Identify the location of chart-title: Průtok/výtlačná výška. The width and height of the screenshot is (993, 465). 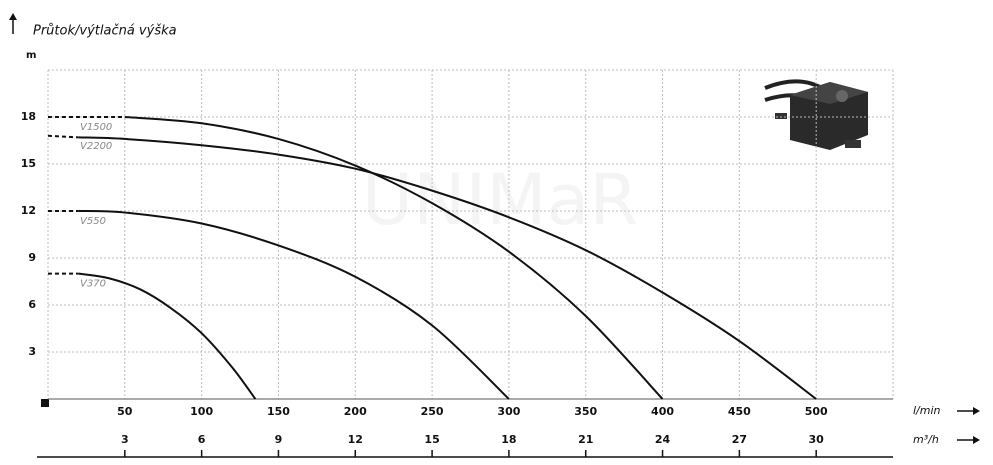
(105, 31).